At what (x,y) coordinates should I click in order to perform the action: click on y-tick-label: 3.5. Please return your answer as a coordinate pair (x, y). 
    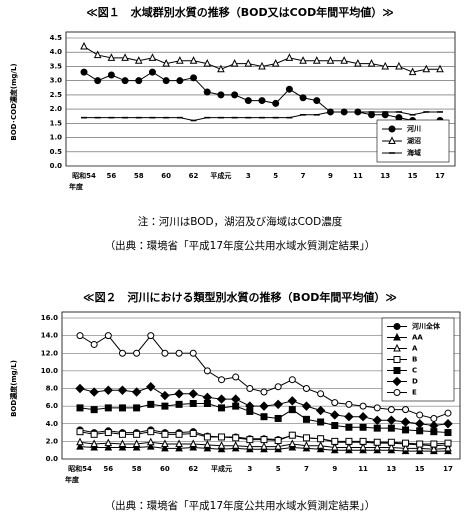
    Looking at the image, I should click on (56, 66).